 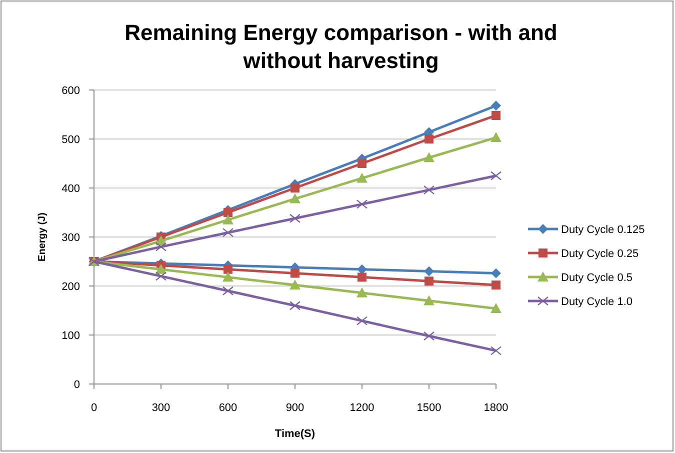 What do you see at coordinates (603, 230) in the screenshot?
I see `legend-label: Duty Cycle 0.125` at bounding box center [603, 230].